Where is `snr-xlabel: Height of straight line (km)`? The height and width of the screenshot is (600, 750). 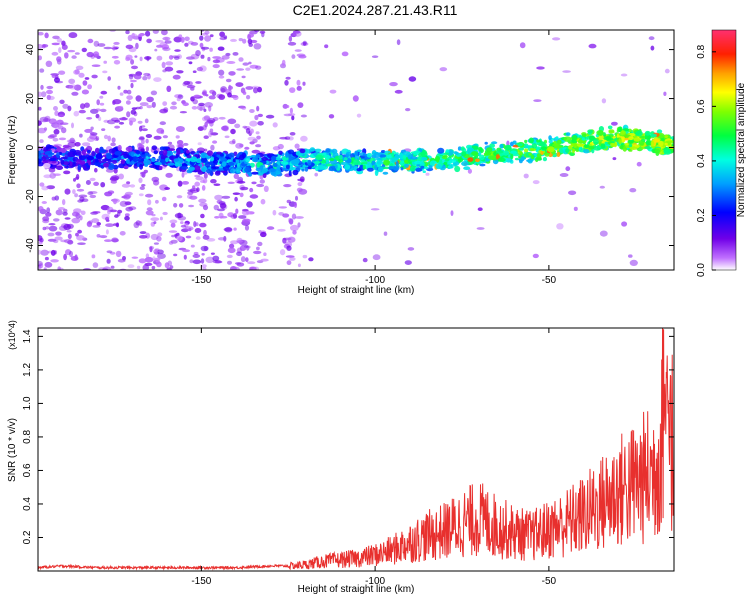
snr-xlabel: Height of straight line (km) is located at coordinates (356, 589).